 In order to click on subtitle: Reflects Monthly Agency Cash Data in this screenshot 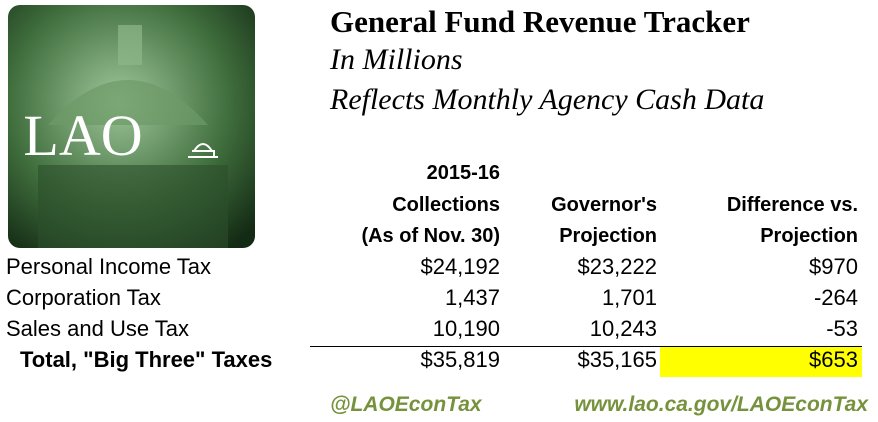, I will do `click(547, 99)`.